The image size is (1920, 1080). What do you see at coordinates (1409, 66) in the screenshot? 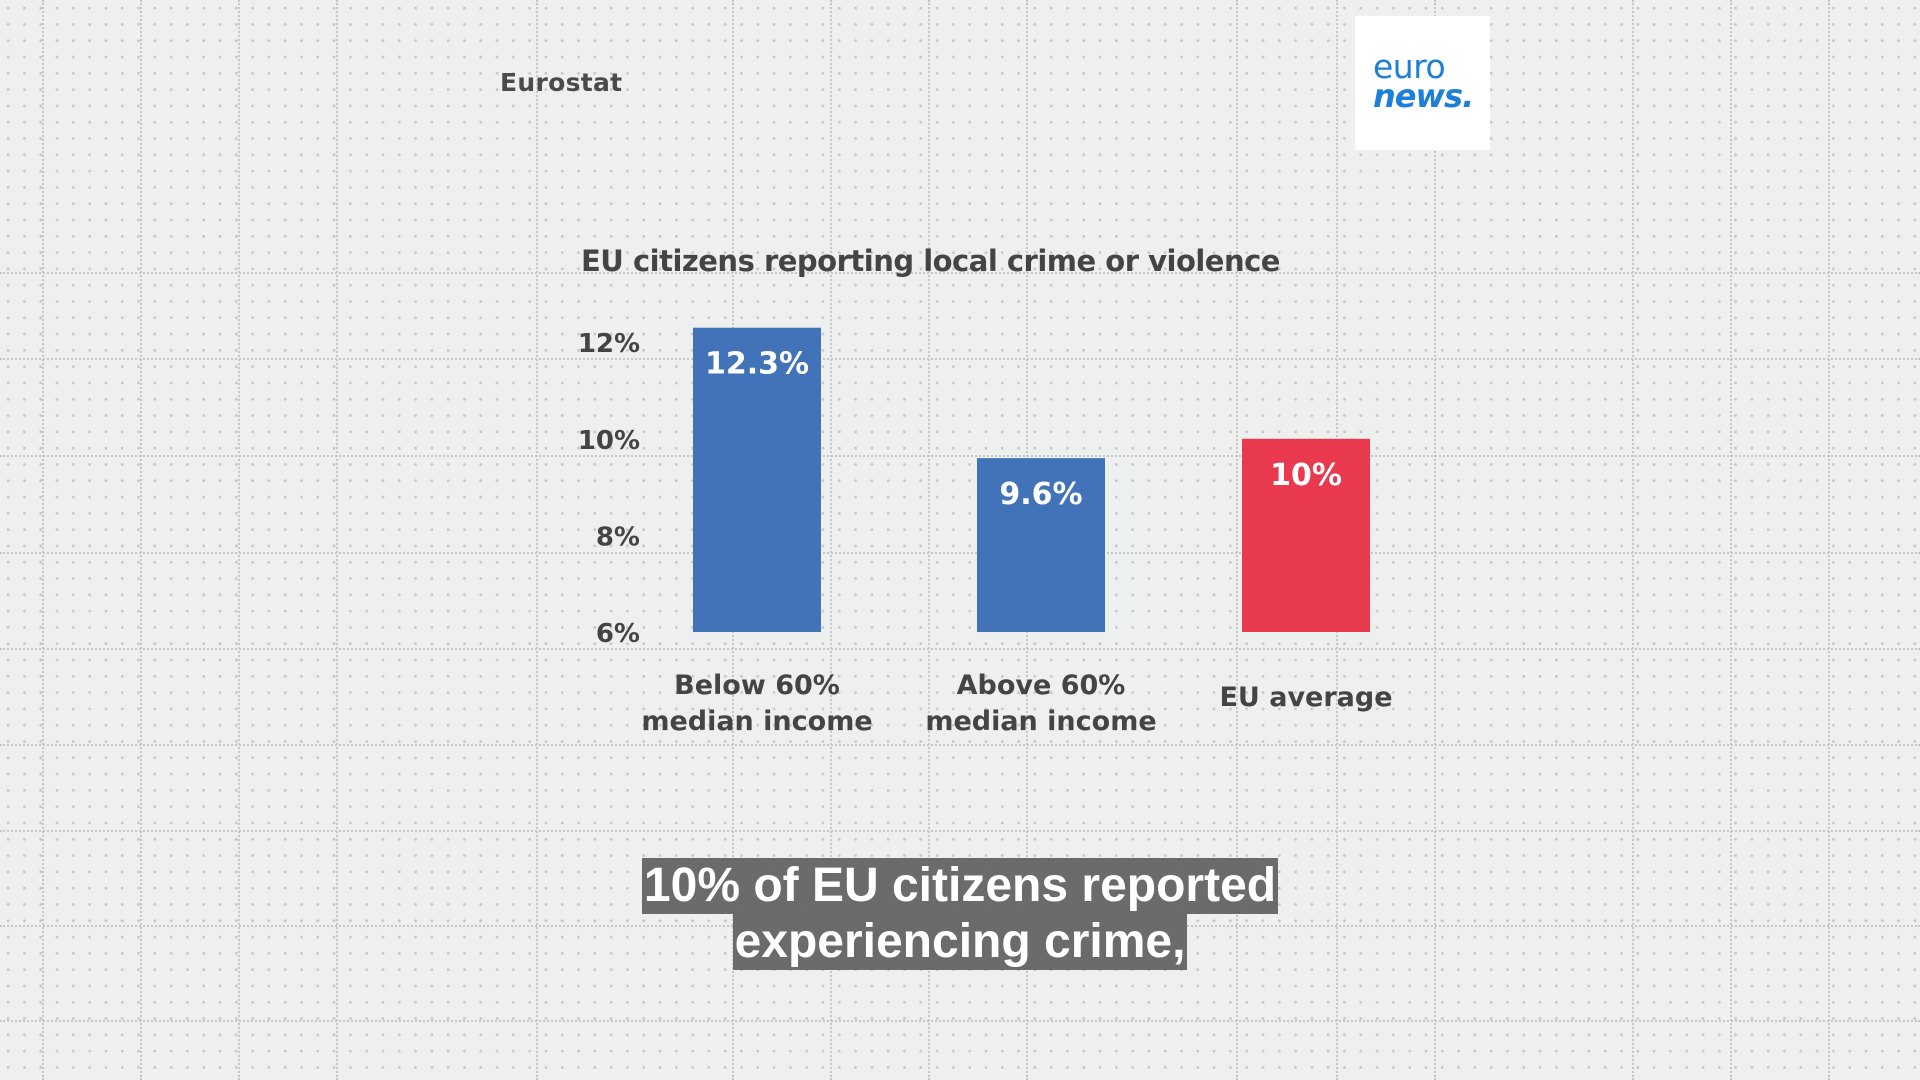
I see `logo-line-1: euro` at bounding box center [1409, 66].